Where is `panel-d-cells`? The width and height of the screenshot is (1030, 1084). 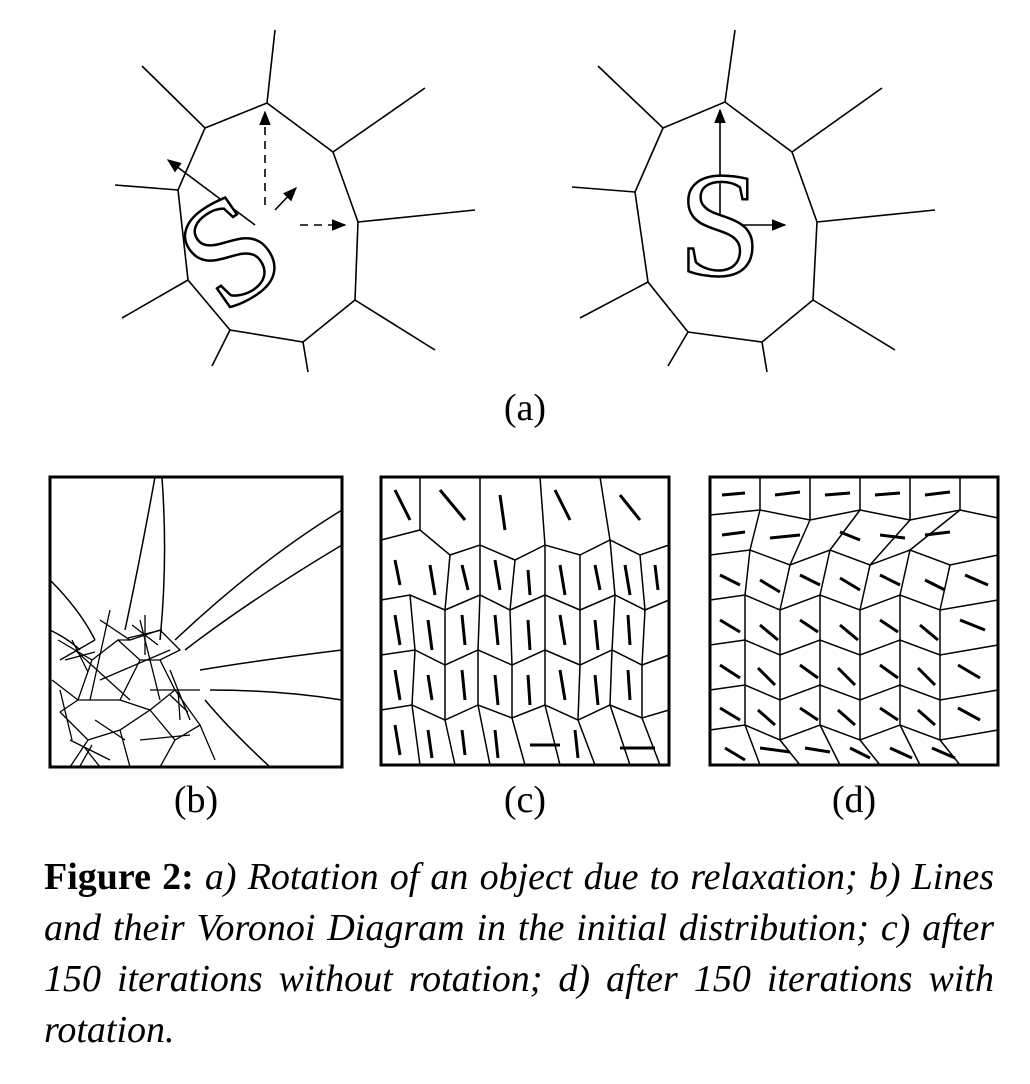
panel-d-cells is located at coordinates (854, 621).